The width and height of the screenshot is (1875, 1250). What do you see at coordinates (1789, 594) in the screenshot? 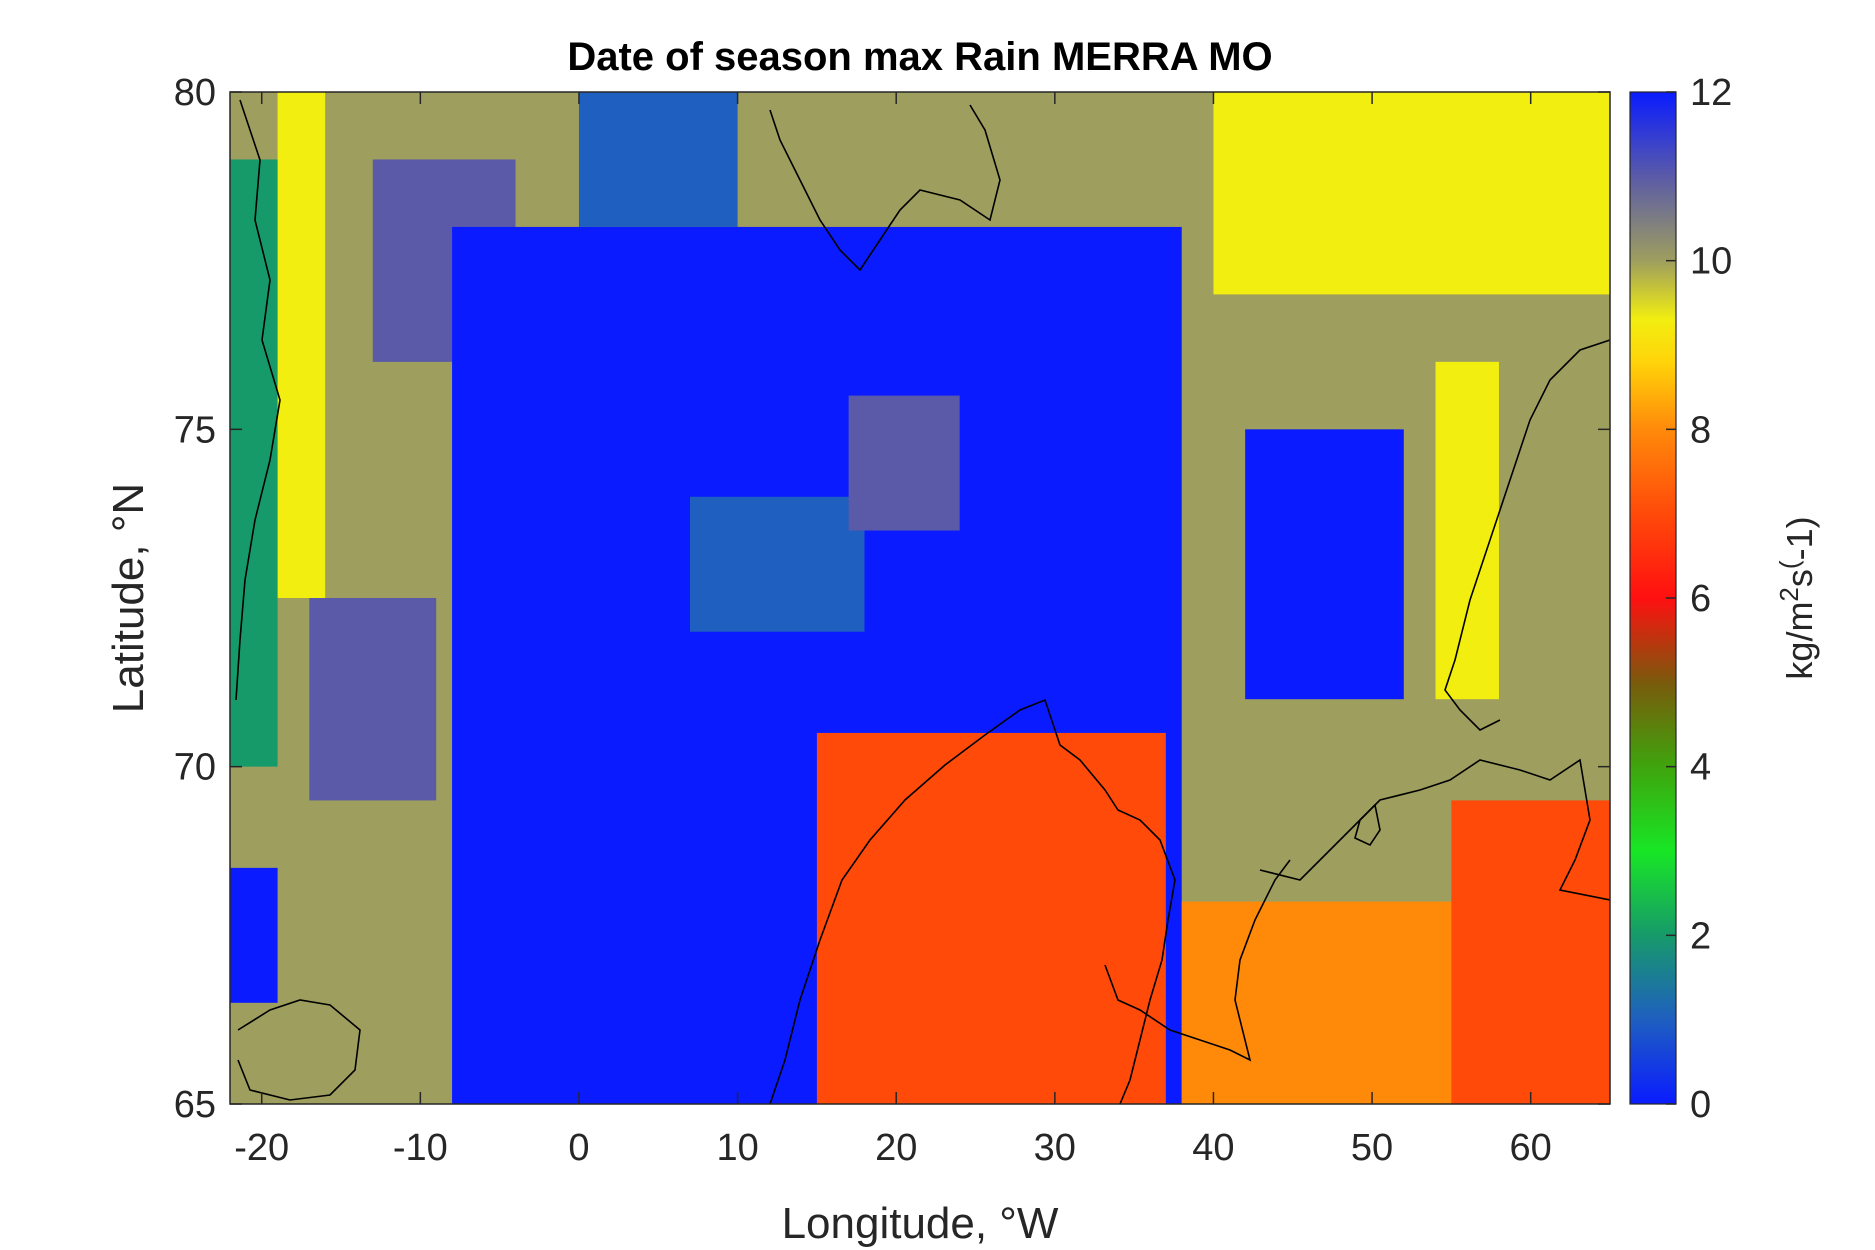
I see `colorbar-label-exponent: 2` at bounding box center [1789, 594].